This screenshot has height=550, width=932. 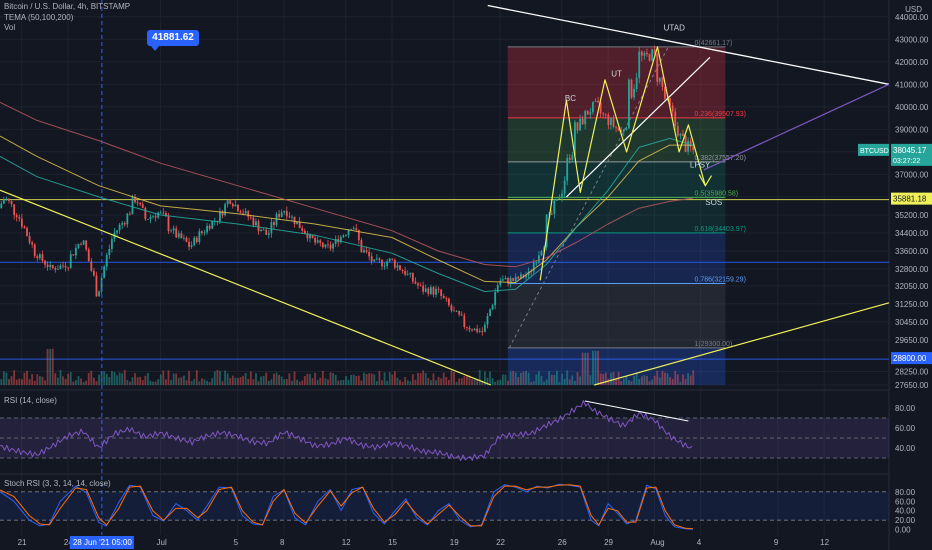 What do you see at coordinates (912, 251) in the screenshot?
I see `price-axis-tick: 33600.00` at bounding box center [912, 251].